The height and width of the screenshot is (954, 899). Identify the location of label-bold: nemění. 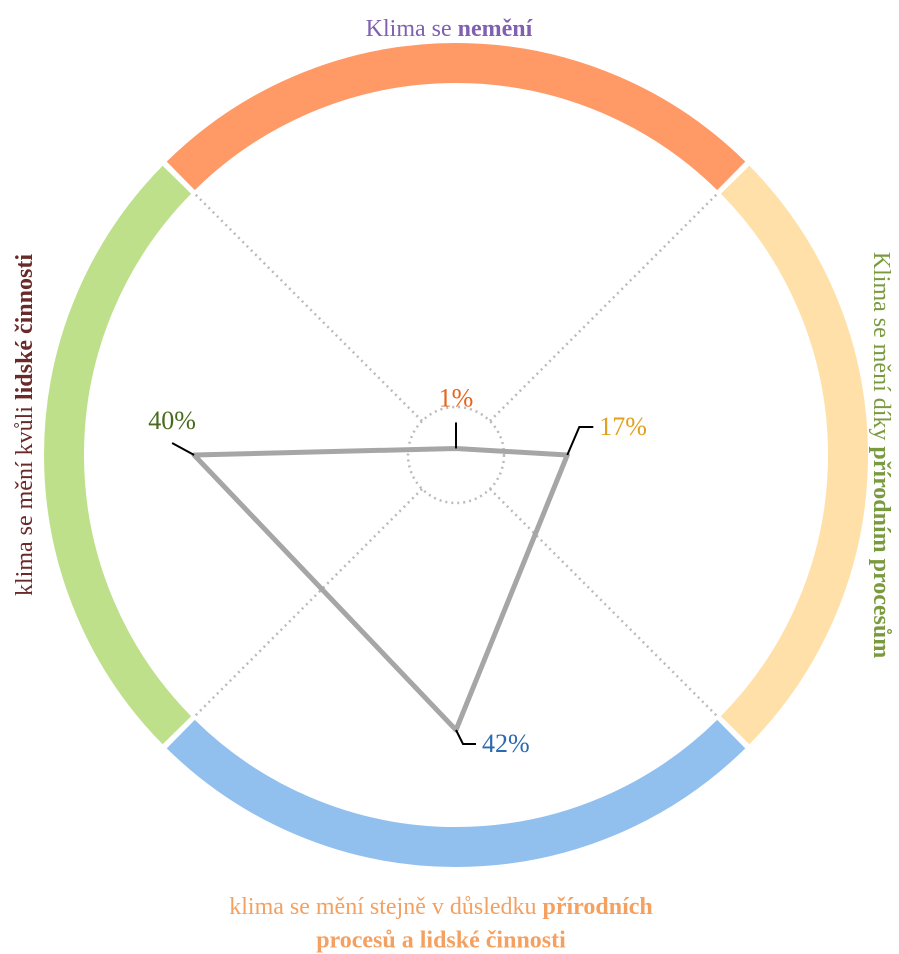
(495, 29).